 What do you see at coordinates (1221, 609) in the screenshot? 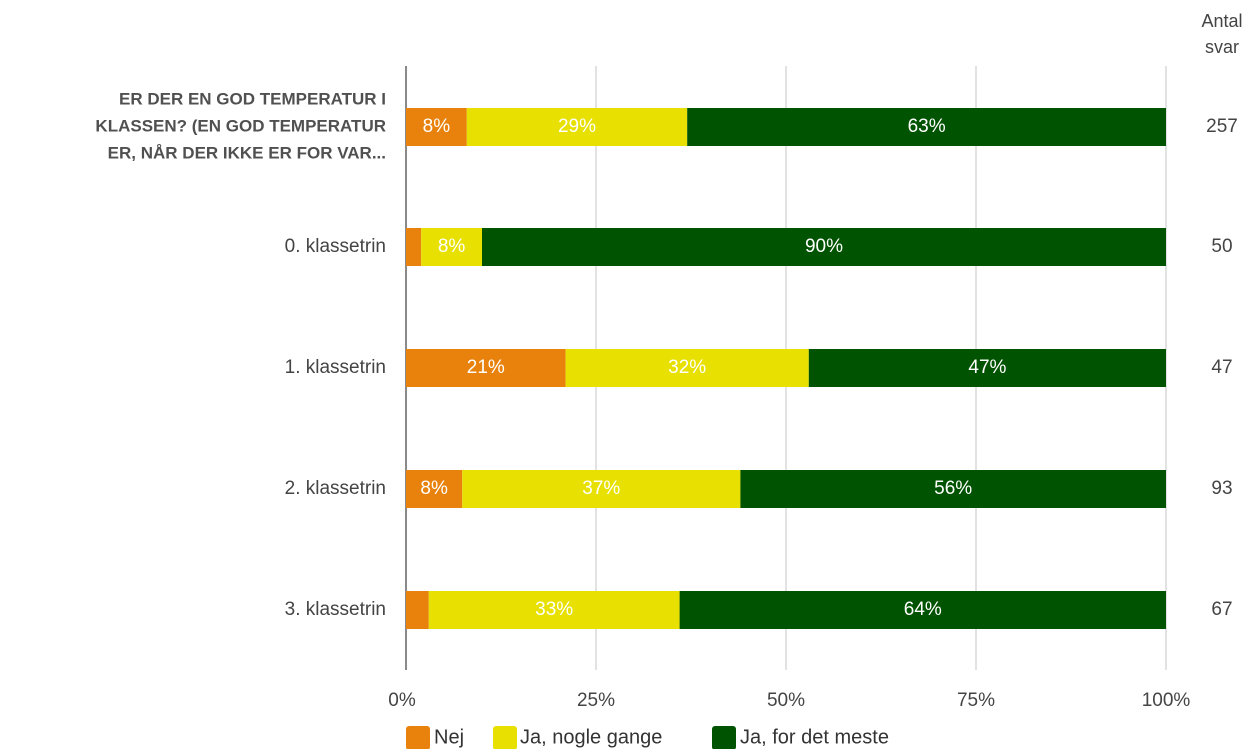
I see `response-count: 67` at bounding box center [1221, 609].